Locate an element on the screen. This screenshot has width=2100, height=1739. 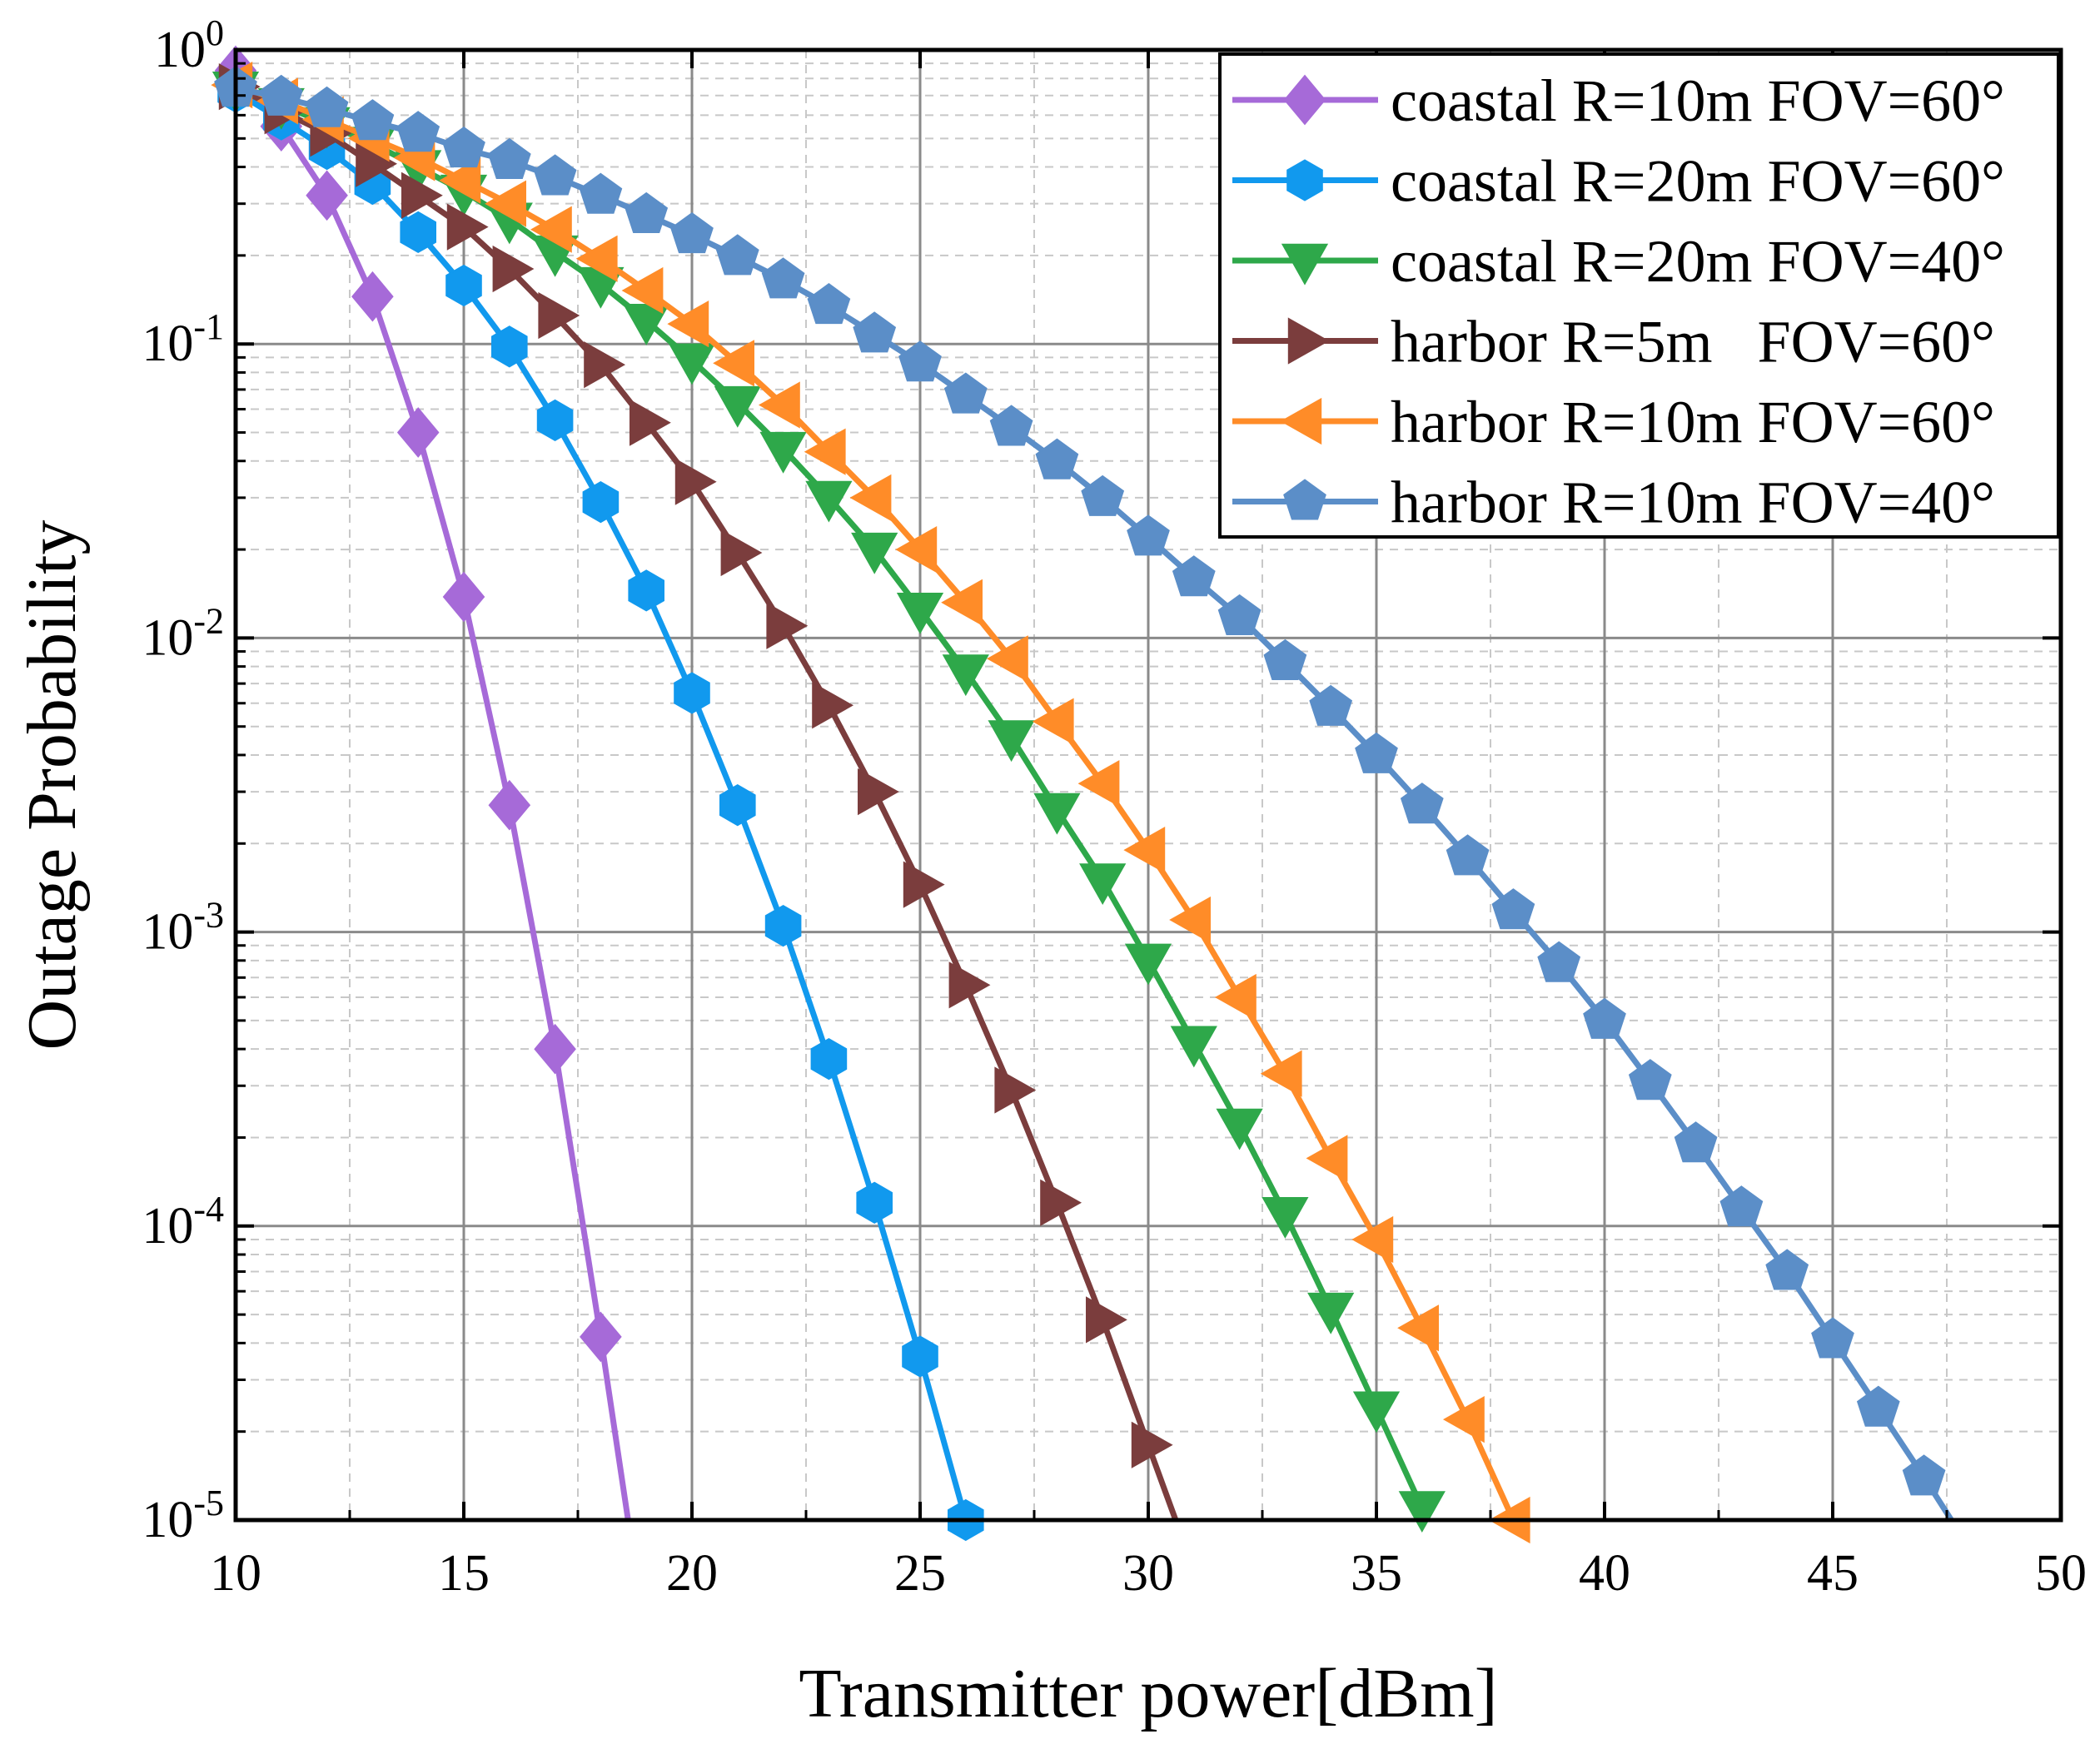
legend-label: harbor R=10m FOV=60° is located at coordinates (1693, 422).